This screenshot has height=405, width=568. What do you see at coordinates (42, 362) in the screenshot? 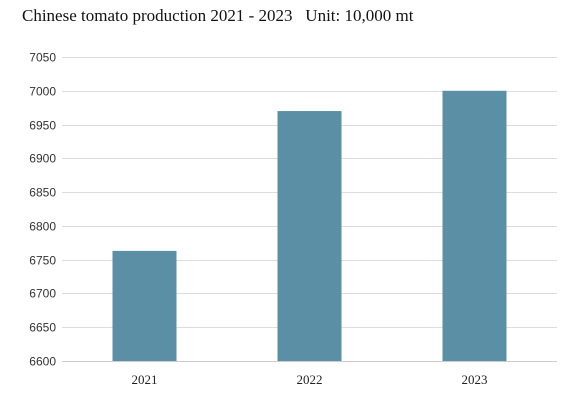
I see `y-tick-label: 6600` at bounding box center [42, 362].